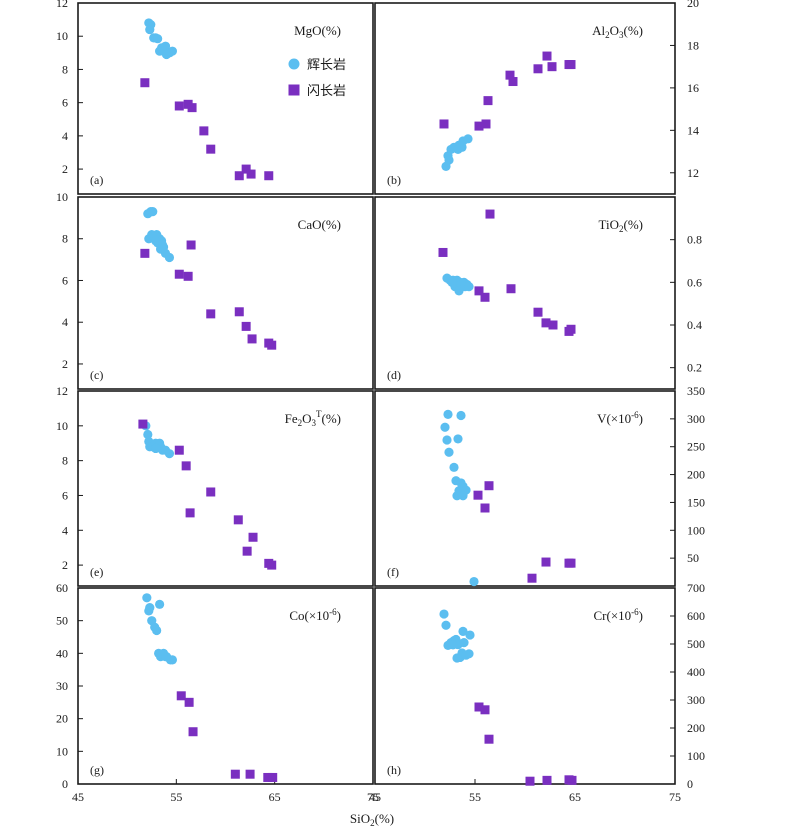 Image resolution: width=800 pixels, height=830 pixels. I want to click on panel-e-point-gabbro, so click(156, 448).